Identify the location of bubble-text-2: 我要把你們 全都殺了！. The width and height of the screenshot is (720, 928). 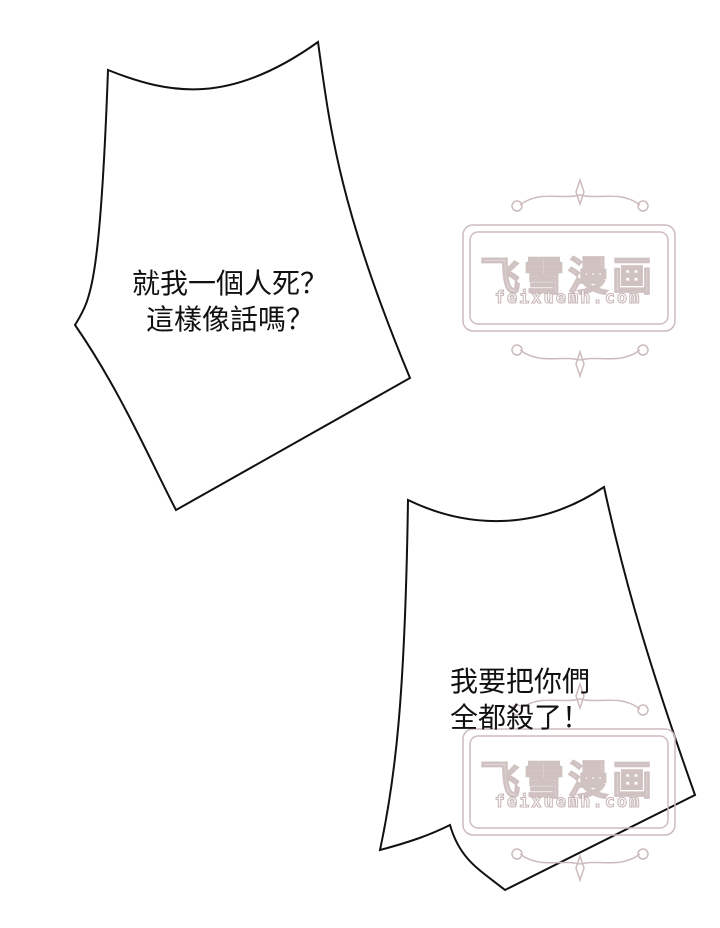
(520, 700).